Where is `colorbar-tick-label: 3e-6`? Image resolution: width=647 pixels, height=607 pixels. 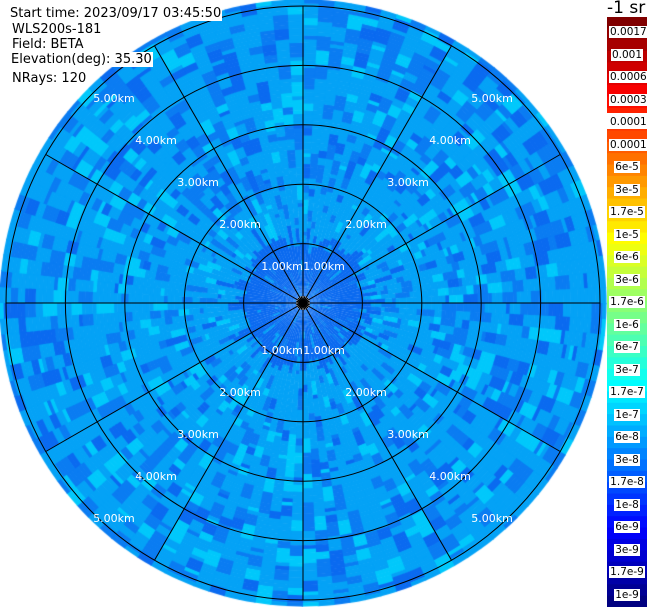 colorbar-tick-label: 3e-6 is located at coordinates (627, 280).